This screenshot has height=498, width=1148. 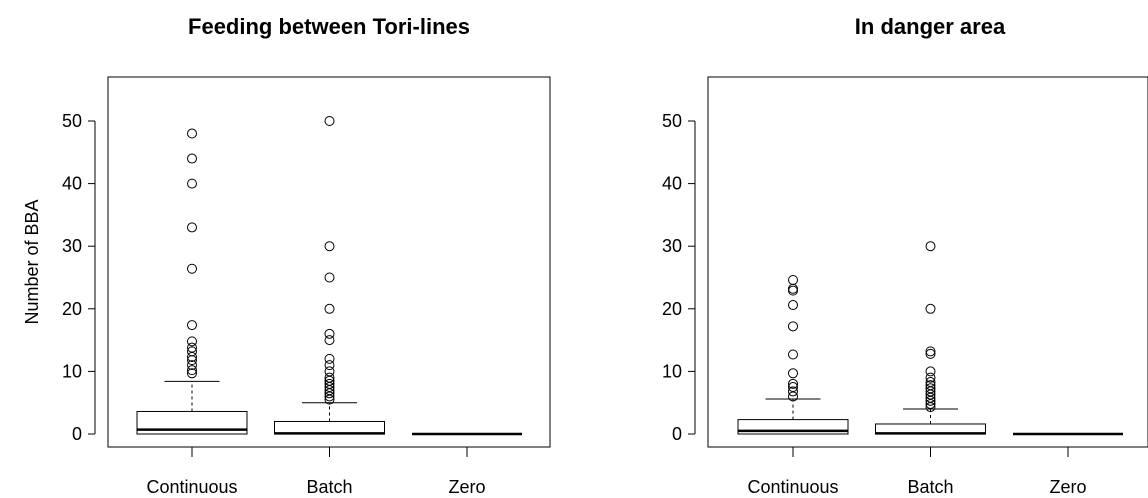 I want to click on panel-title: Feeding between Tori-lines, so click(x=329, y=26).